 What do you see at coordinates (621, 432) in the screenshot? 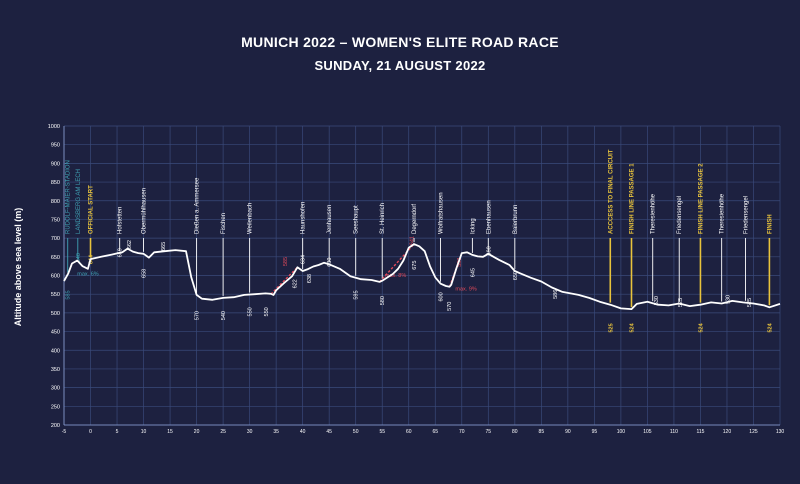
I see `x-tick-label: 100` at bounding box center [621, 432].